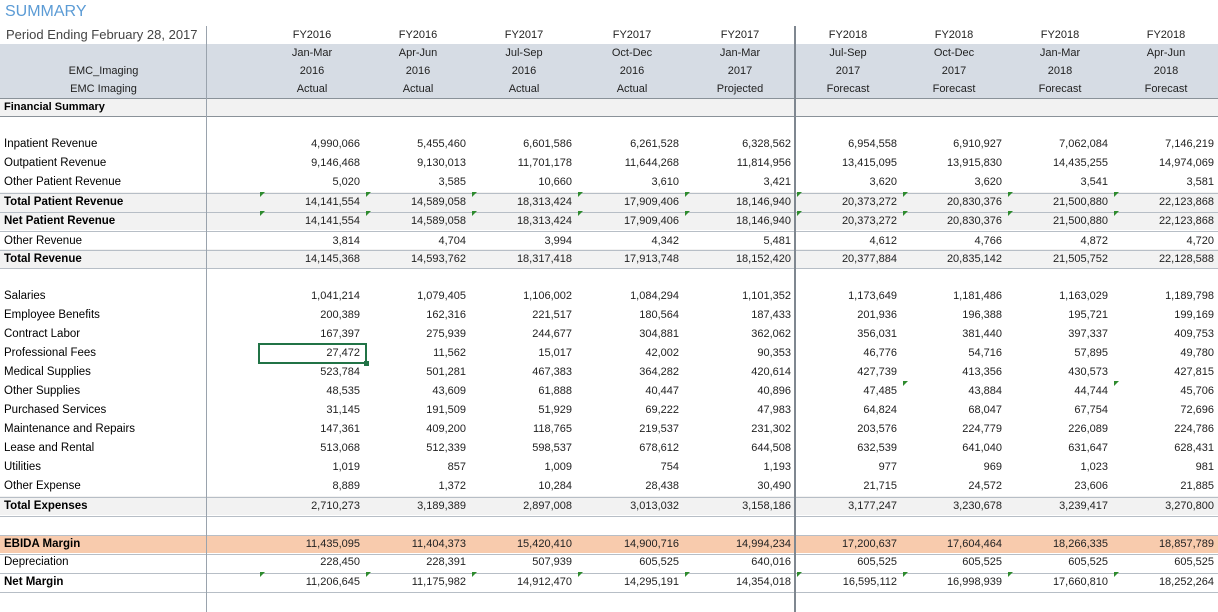 The width and height of the screenshot is (1218, 612). What do you see at coordinates (446, 334) in the screenshot?
I see `data-cell: 275,939` at bounding box center [446, 334].